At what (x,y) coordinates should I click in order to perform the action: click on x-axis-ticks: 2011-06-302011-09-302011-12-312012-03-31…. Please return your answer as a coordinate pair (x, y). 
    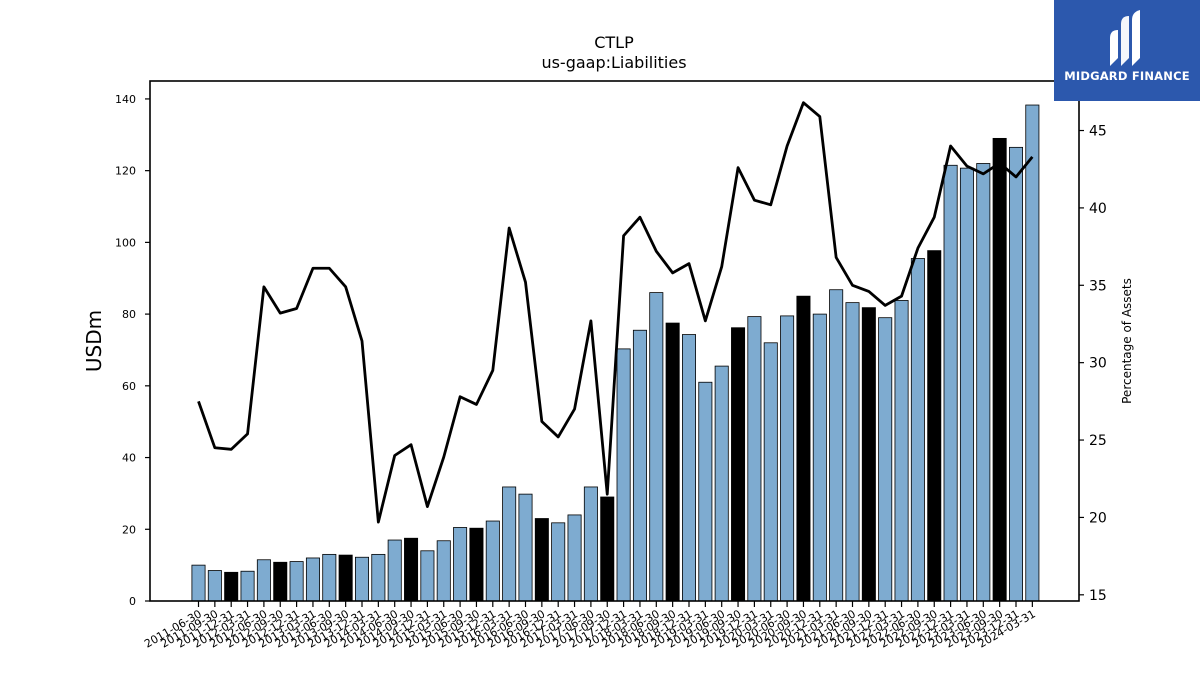
    Looking at the image, I should click on (590, 626).